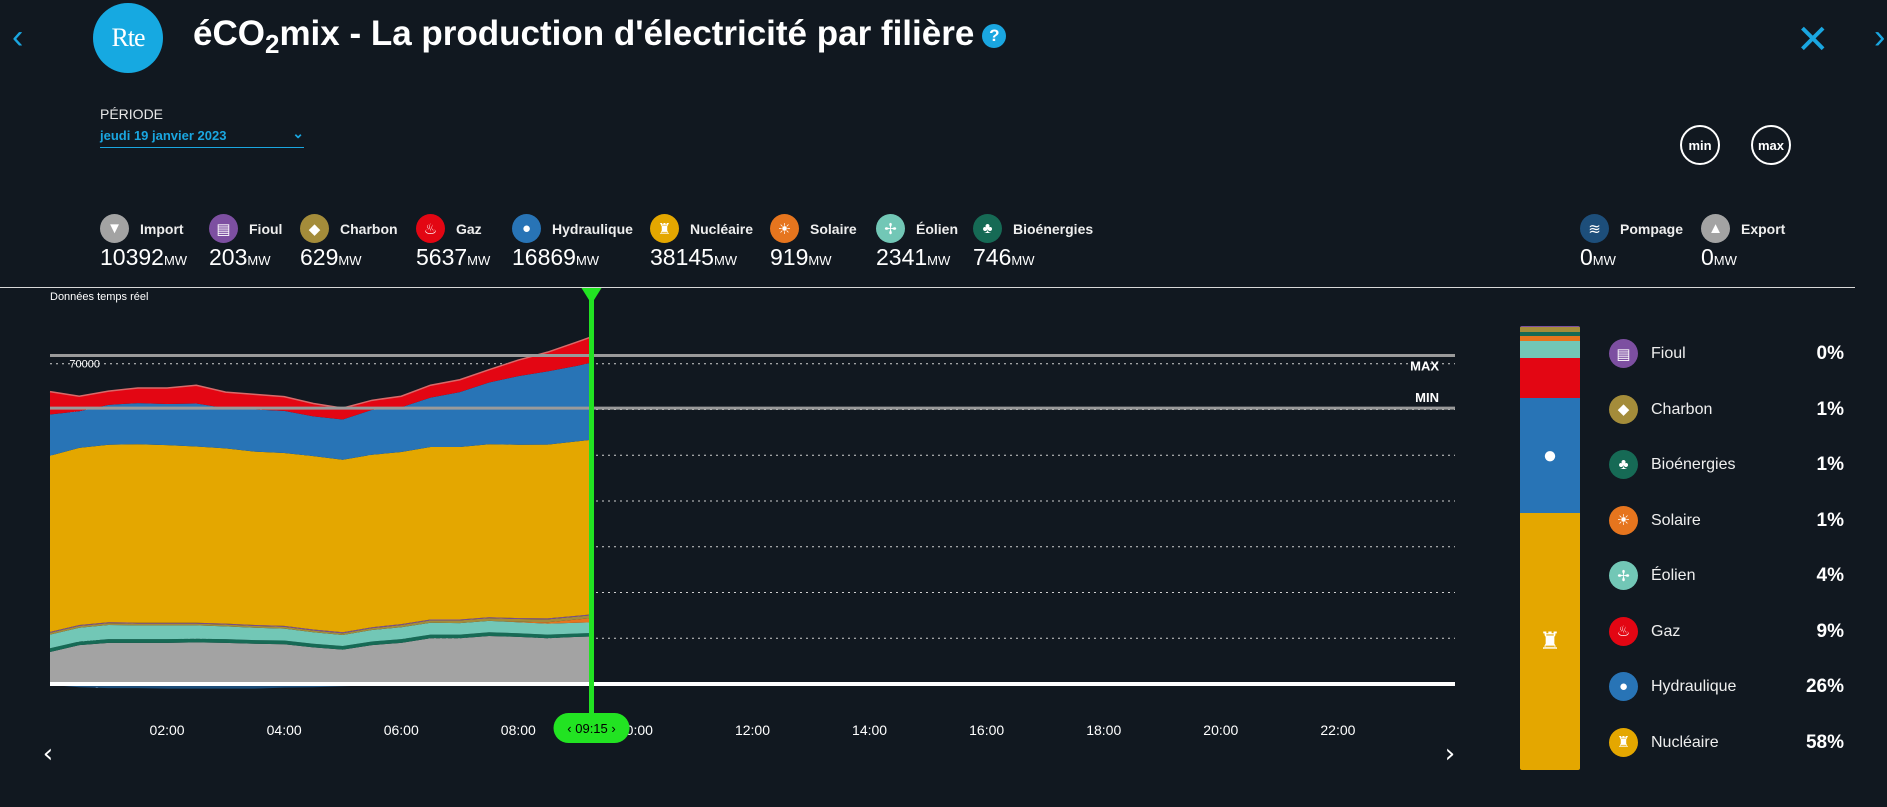 This screenshot has width=1887, height=807. Describe the element at coordinates (1550, 349) in the screenshot. I see `mix-segment-éolien` at that location.